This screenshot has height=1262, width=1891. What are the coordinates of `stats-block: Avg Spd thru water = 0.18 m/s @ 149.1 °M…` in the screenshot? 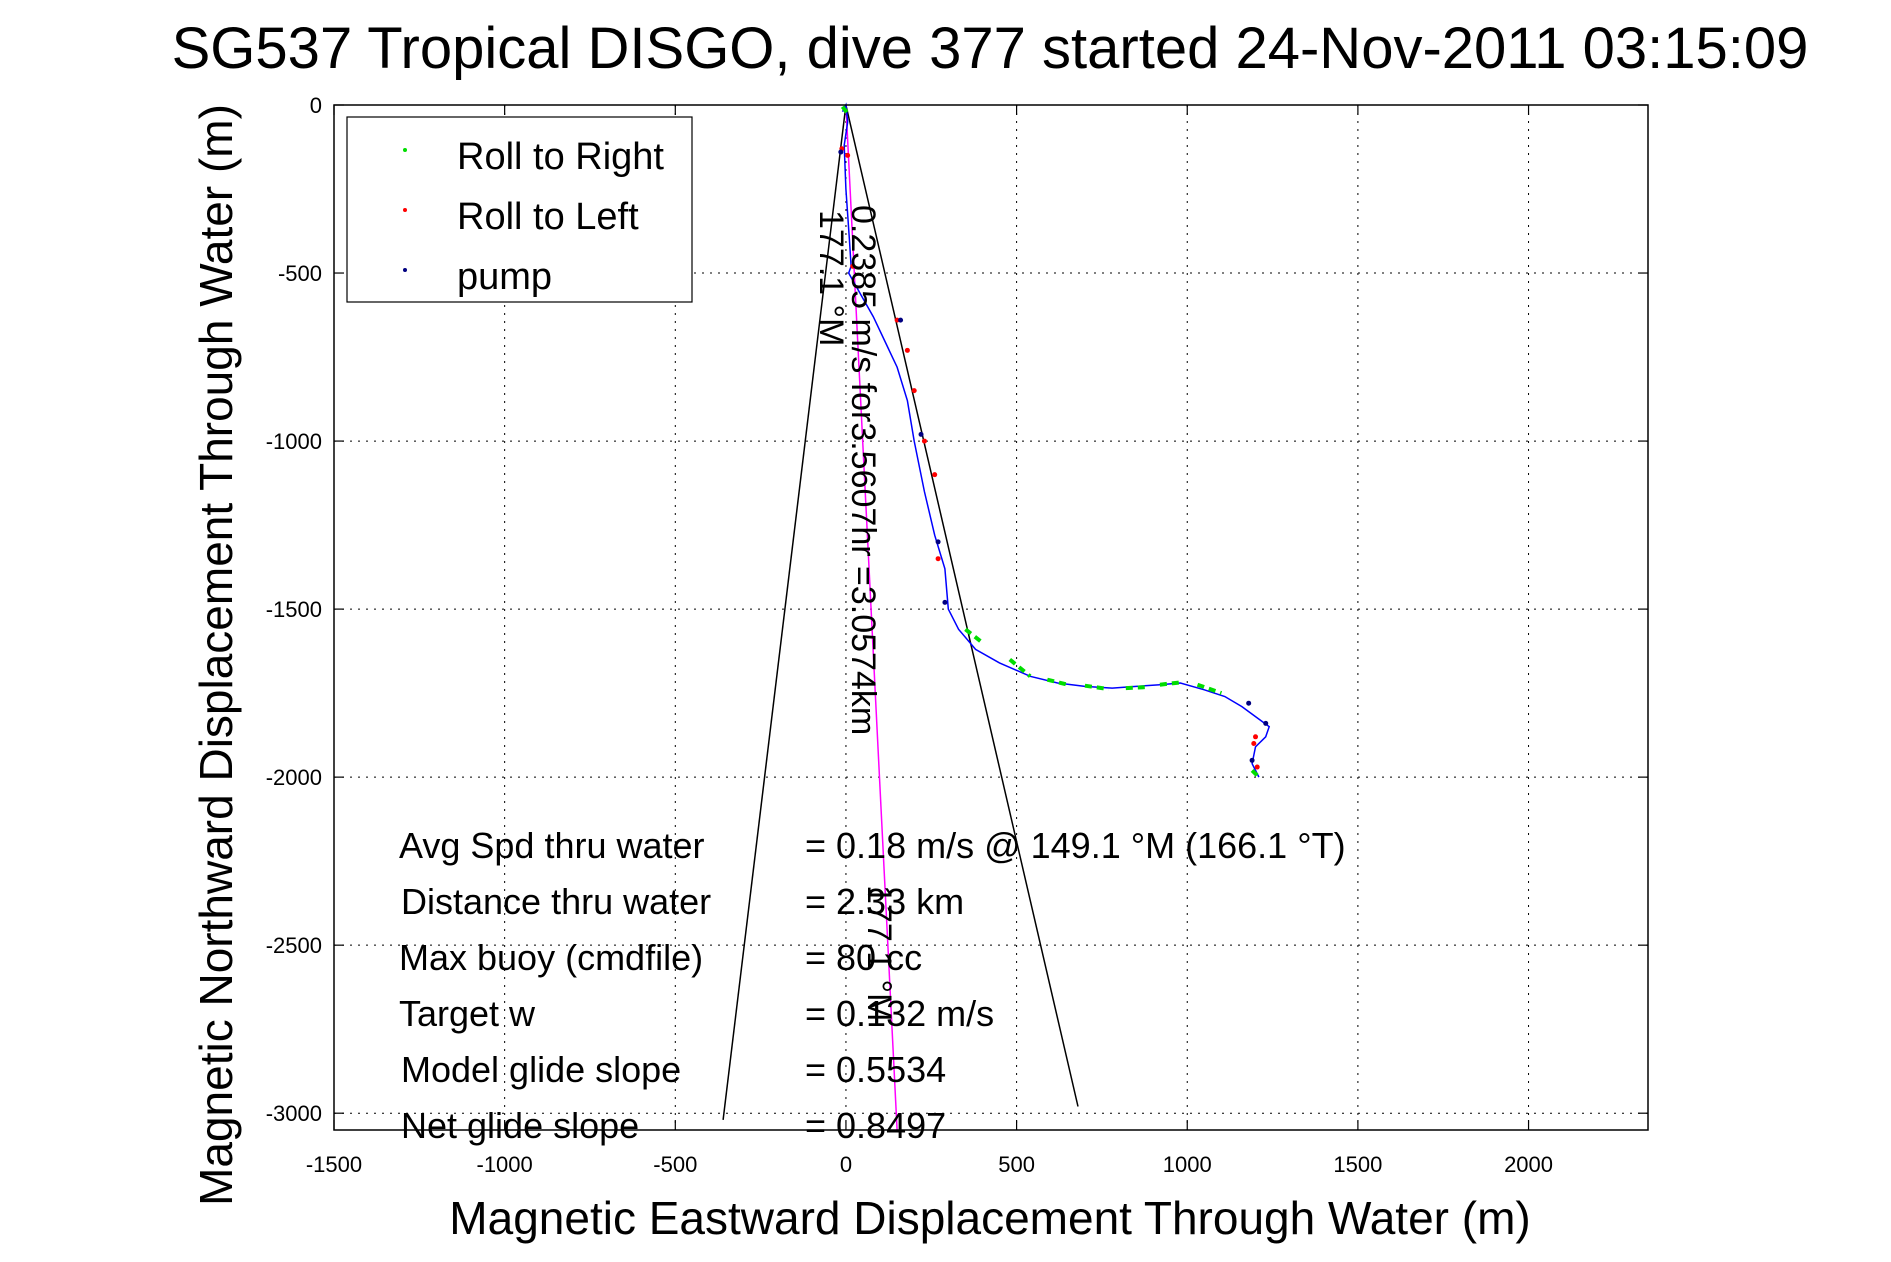 It's located at (872, 985).